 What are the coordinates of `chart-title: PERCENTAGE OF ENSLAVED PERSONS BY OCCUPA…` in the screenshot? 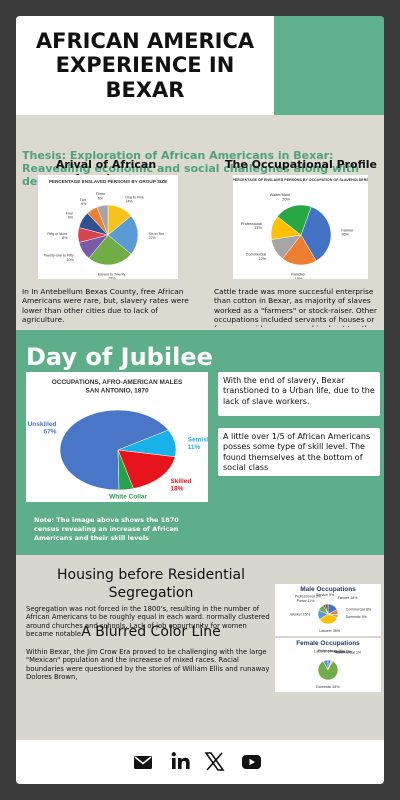 It's located at (300, 180).